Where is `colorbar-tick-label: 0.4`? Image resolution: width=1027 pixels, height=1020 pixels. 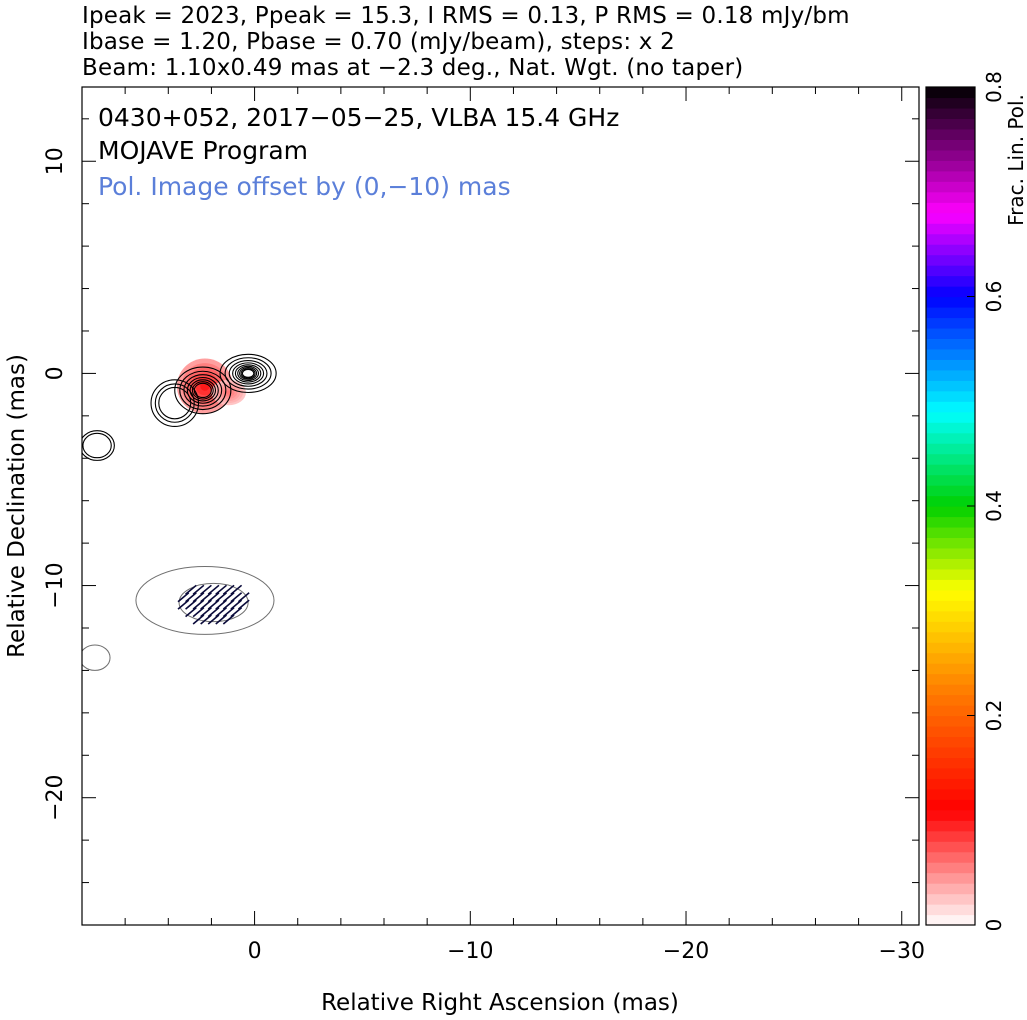
colorbar-tick-label: 0.4 is located at coordinates (994, 506).